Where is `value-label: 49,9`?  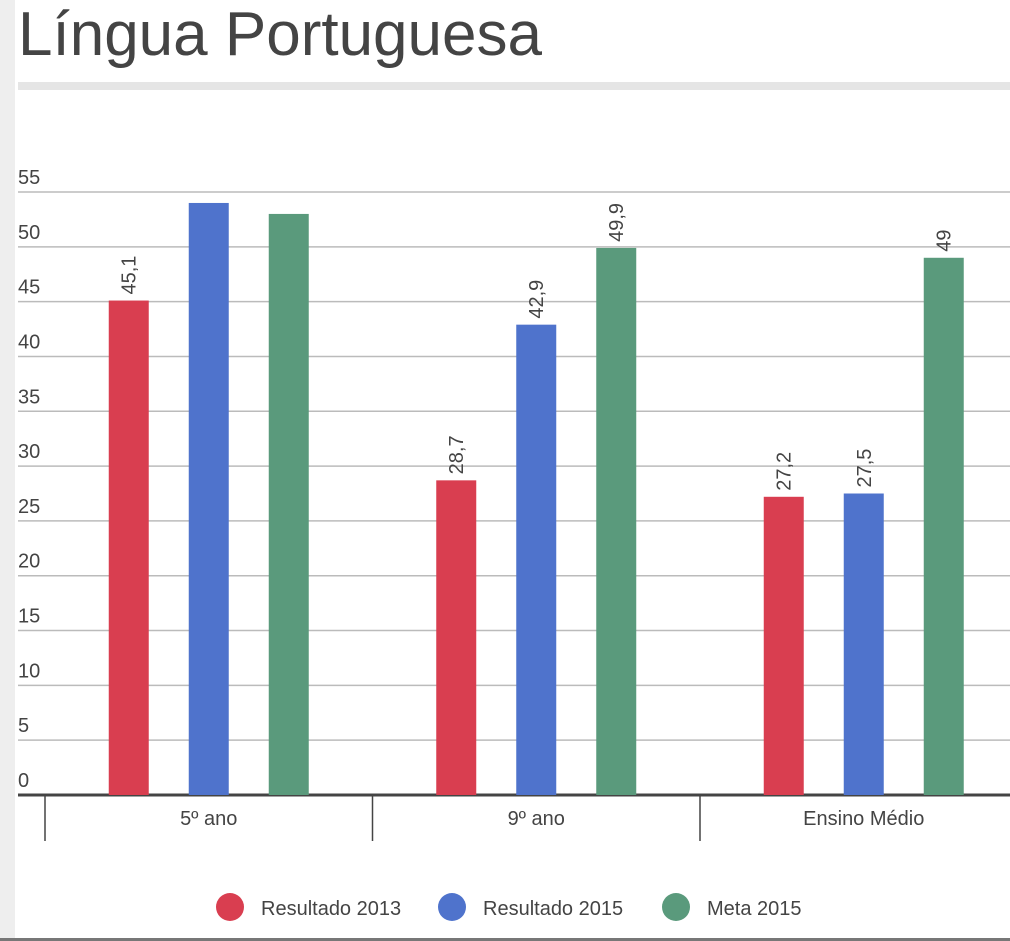
value-label: 49,9 is located at coordinates (617, 222).